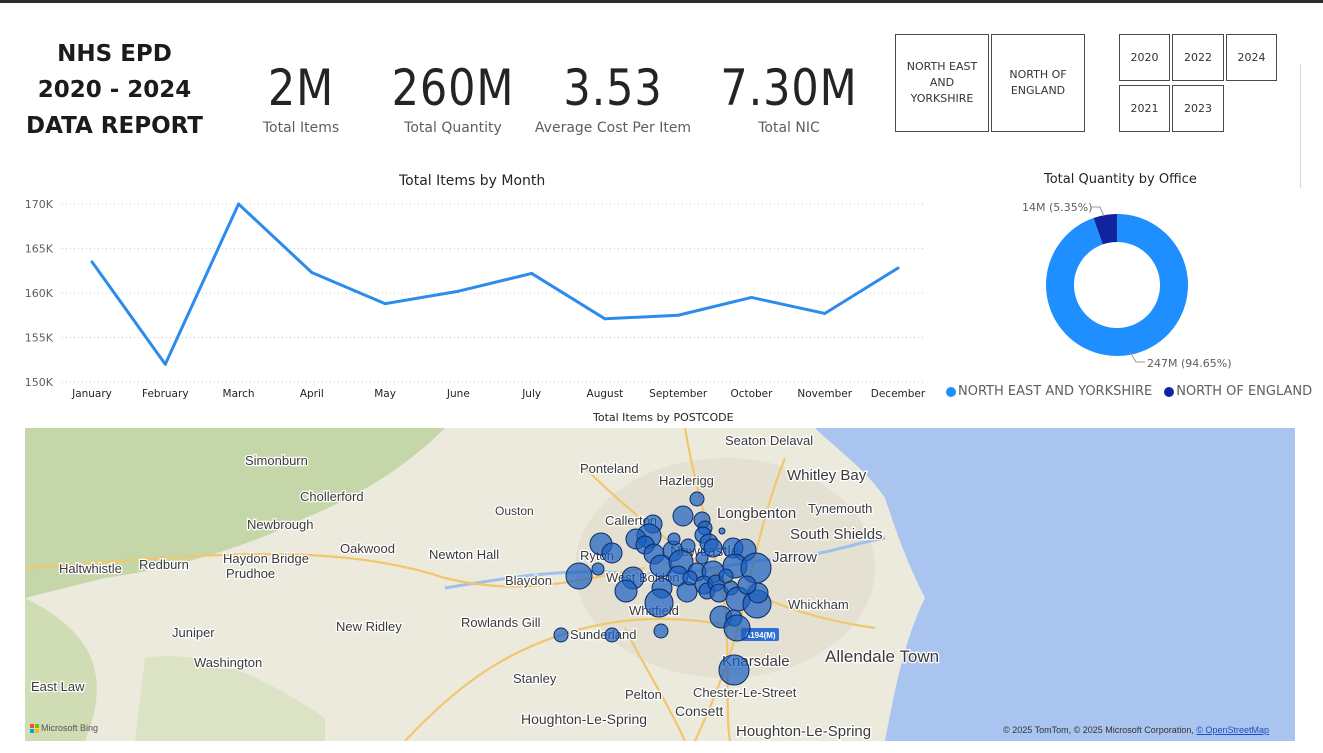  I want to click on slicer-year-2020: 2020, so click(1144, 57).